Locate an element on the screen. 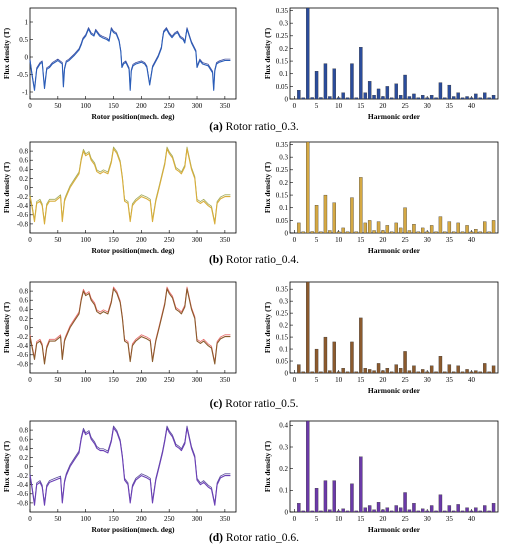 The image size is (508, 555). chart-b-bar-ytick-label-3: 0.15 is located at coordinates (282, 195).